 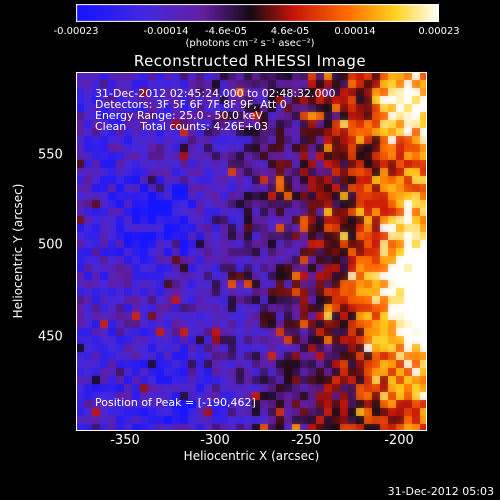 What do you see at coordinates (290, 31) in the screenshot?
I see `colorbar-tick-label: 4.6e-05` at bounding box center [290, 31].